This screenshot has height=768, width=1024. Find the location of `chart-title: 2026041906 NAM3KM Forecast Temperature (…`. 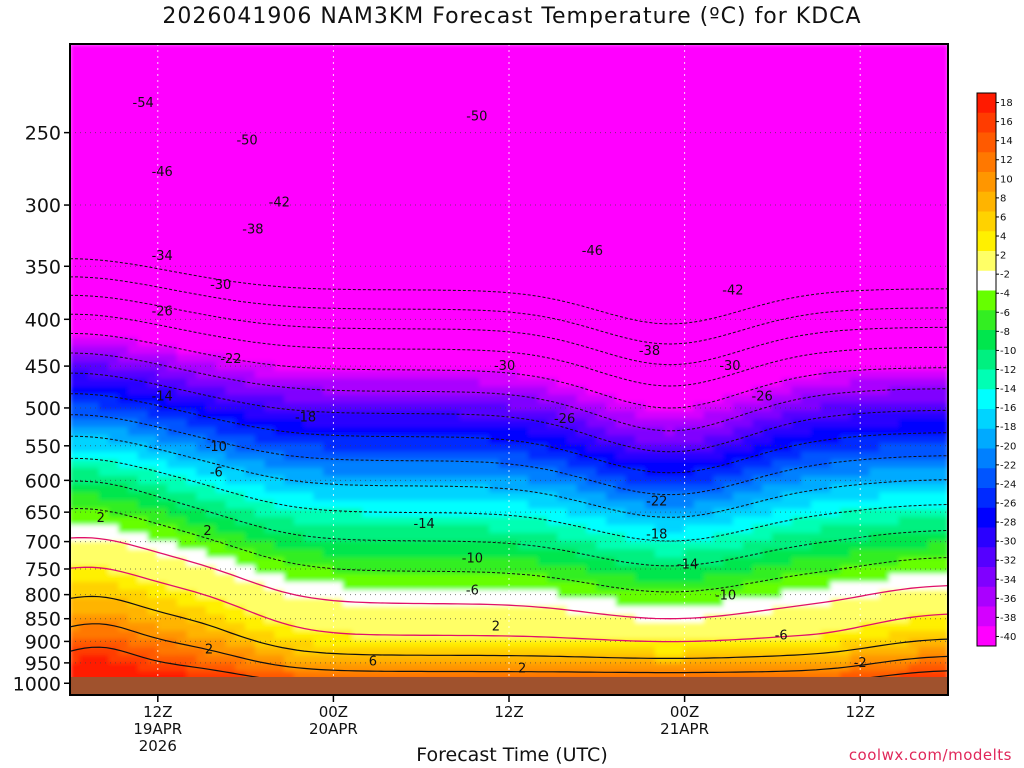

chart-title: 2026041906 NAM3KM Forecast Temperature (… is located at coordinates (512, 16).